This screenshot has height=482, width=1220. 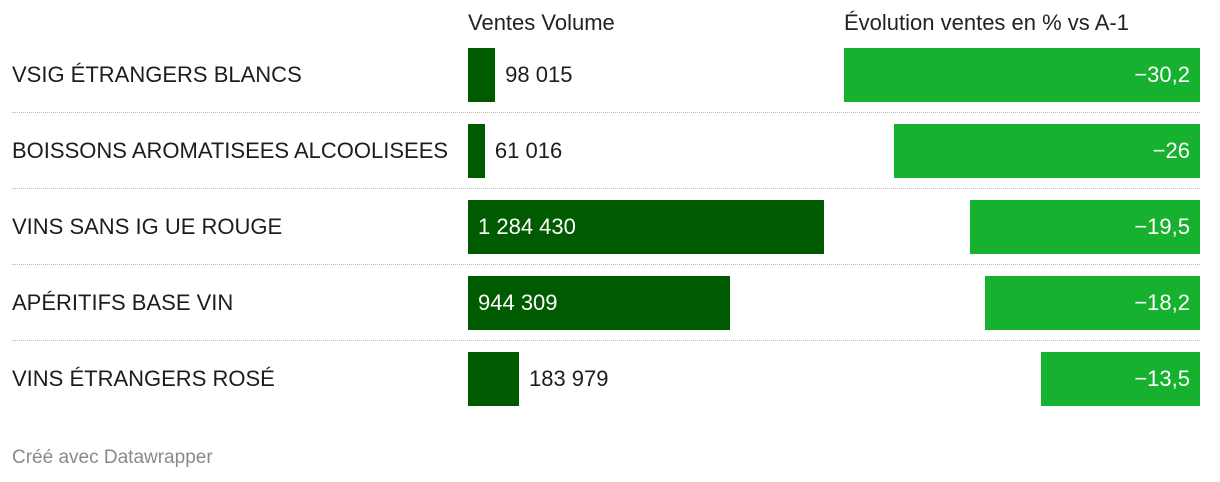 What do you see at coordinates (541, 22) in the screenshot?
I see `header-ventes-volume: Ventes Volume` at bounding box center [541, 22].